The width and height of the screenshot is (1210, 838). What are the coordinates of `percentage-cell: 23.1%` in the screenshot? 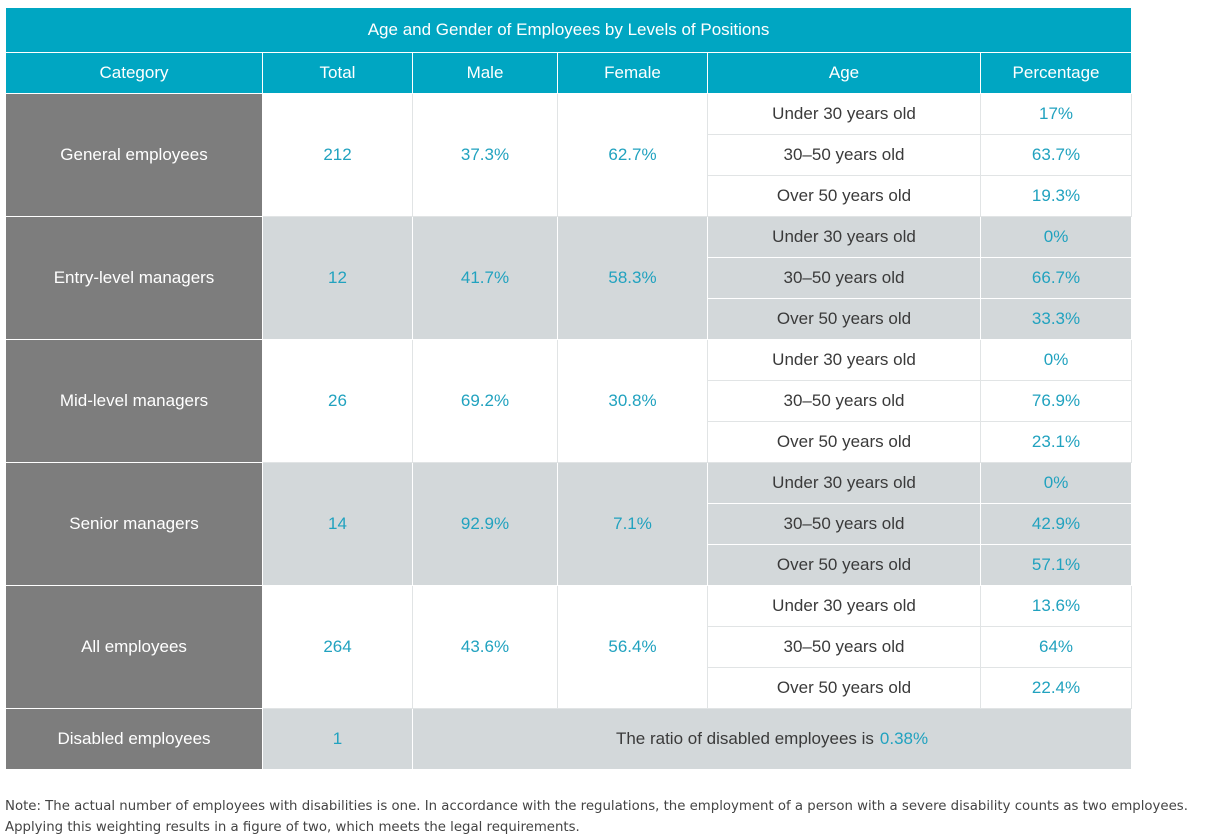 It's located at (1056, 442).